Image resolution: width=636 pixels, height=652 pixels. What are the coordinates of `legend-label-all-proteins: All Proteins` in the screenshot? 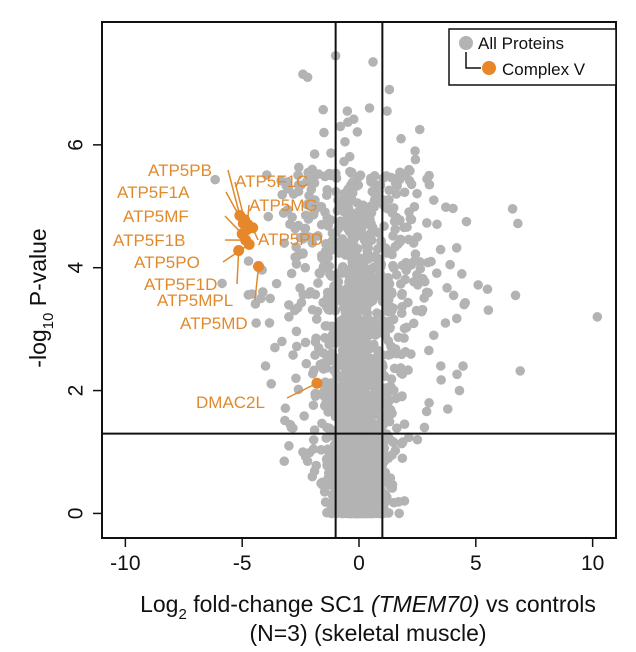 It's located at (521, 43).